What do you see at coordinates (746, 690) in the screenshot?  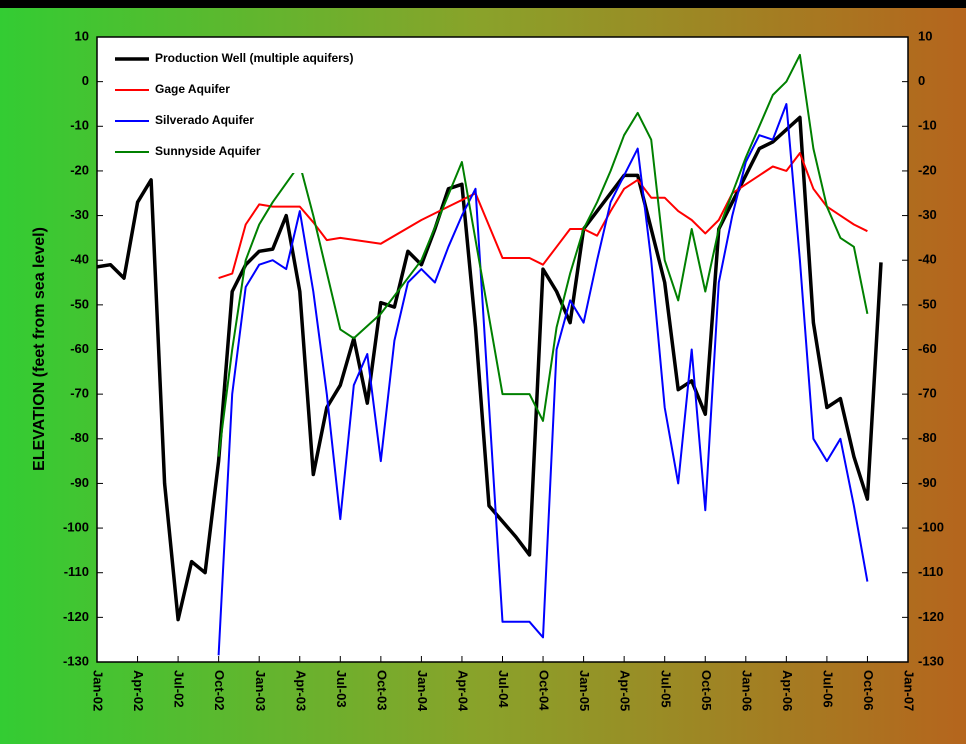 I see `x-tick-label: Jan-06` at bounding box center [746, 690].